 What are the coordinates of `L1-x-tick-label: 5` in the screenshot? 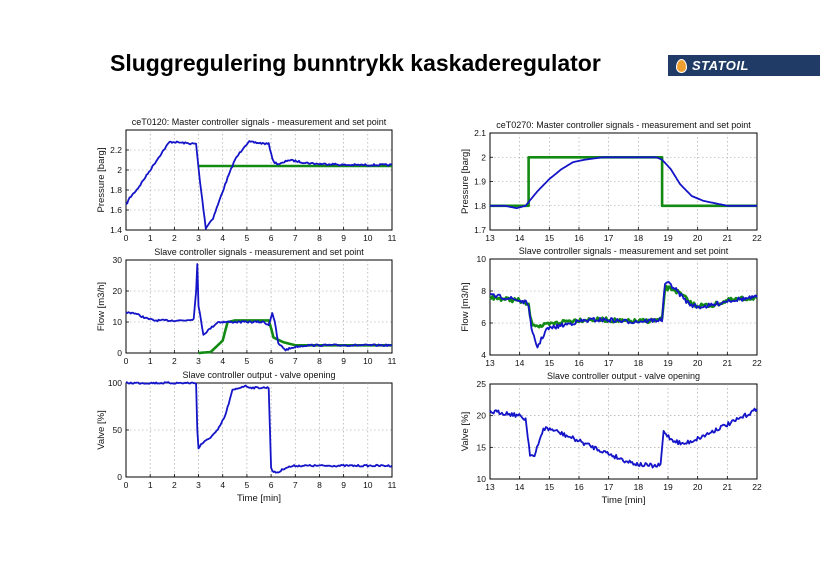 It's located at (247, 238).